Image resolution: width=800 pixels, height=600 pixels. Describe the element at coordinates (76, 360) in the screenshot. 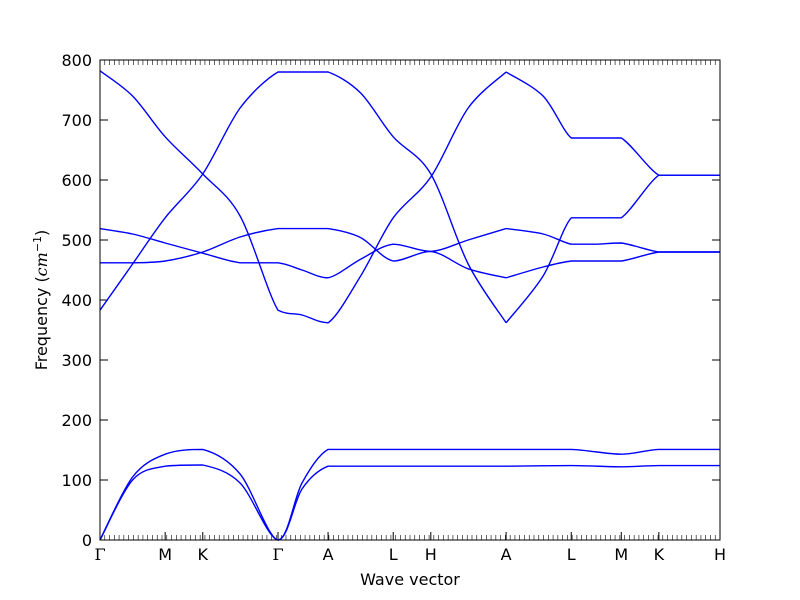

I see `y-tick-label: 300` at that location.